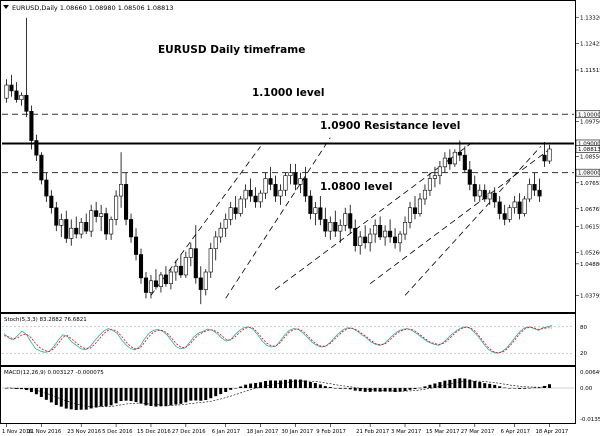 This screenshot has height=436, width=600. I want to click on trend-channel-line, so click(473, 221).